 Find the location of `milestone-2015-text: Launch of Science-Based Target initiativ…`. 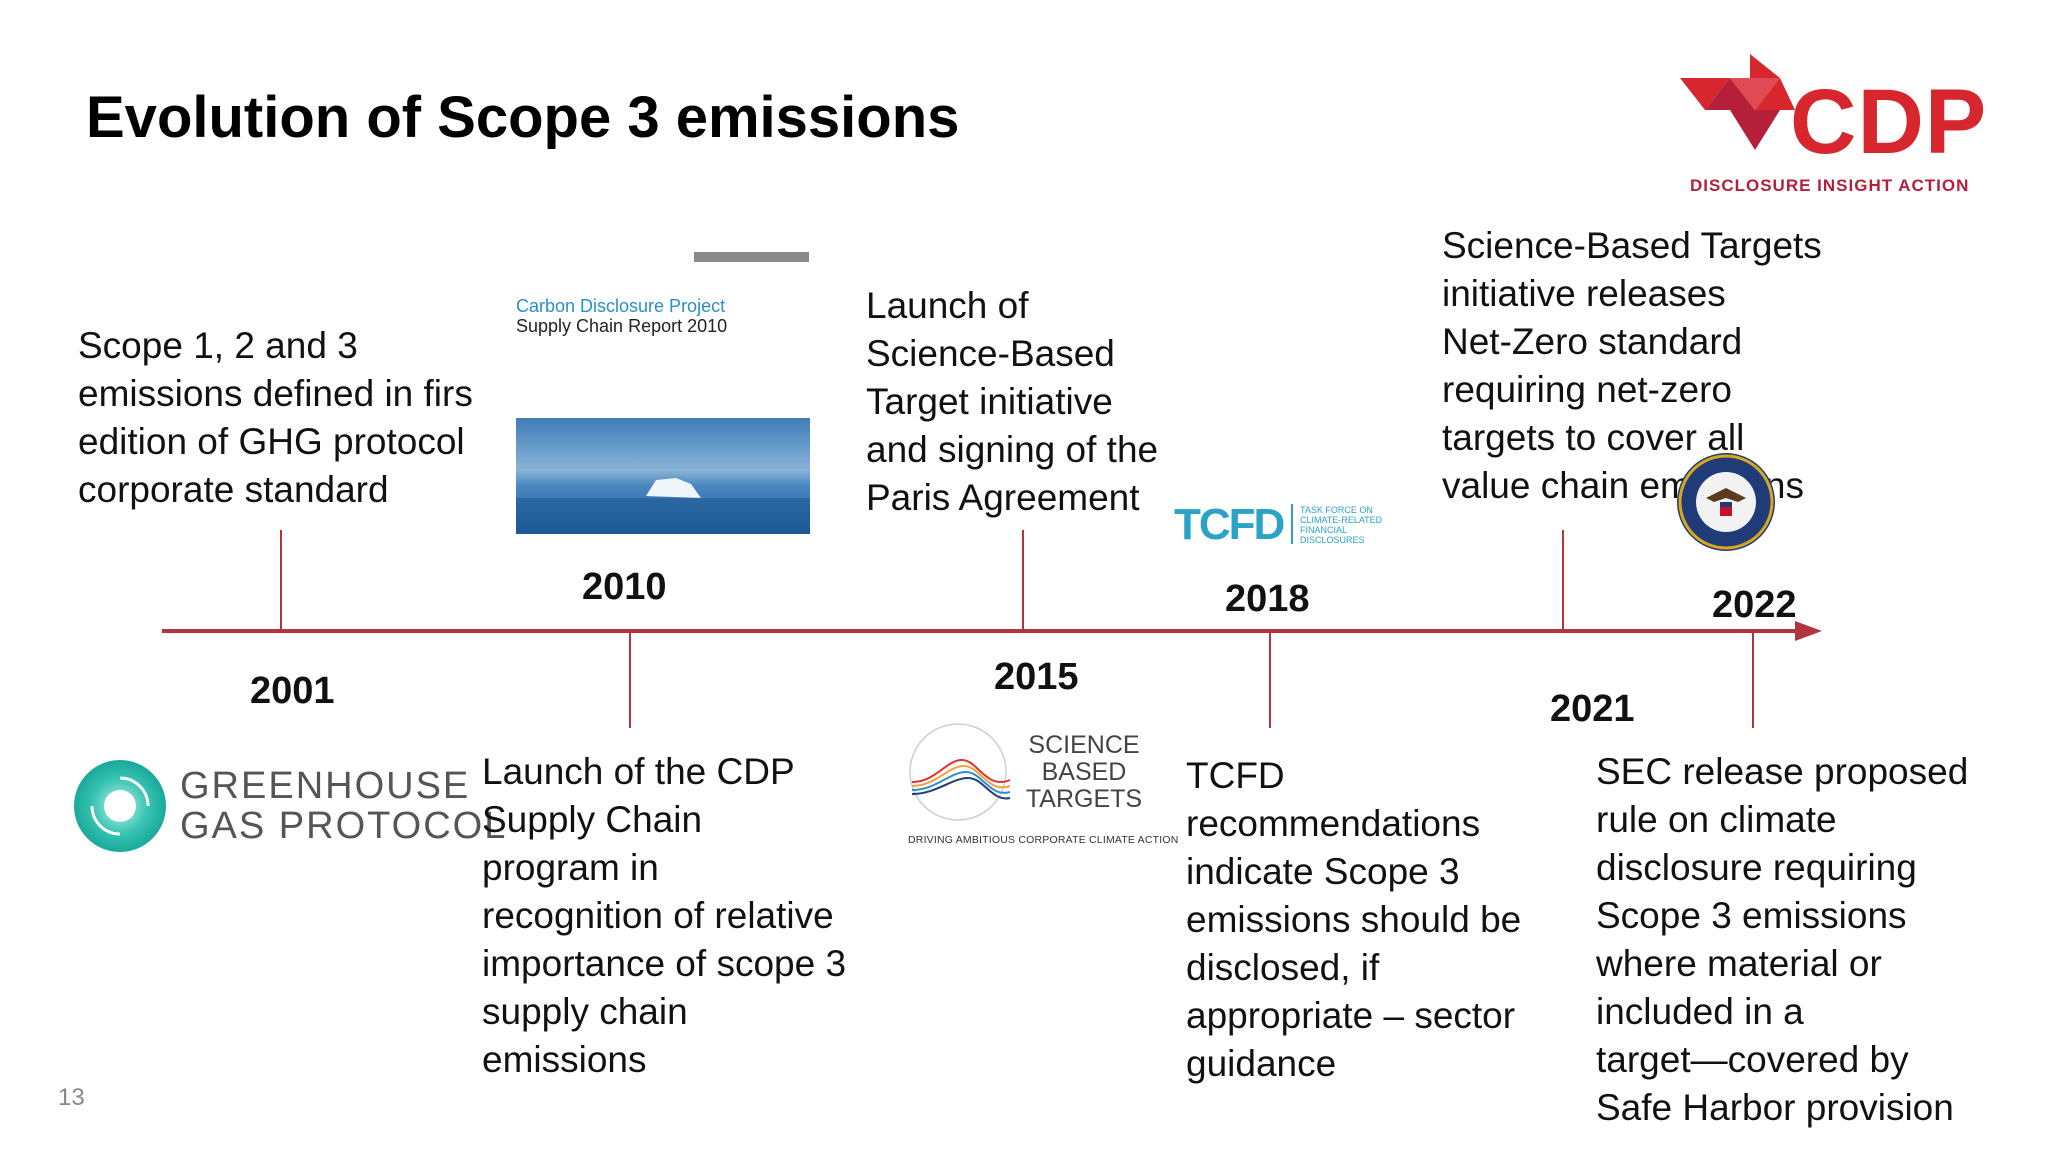

milestone-2015-text: Launch of Science-Based Target initiativ… is located at coordinates (1012, 401).